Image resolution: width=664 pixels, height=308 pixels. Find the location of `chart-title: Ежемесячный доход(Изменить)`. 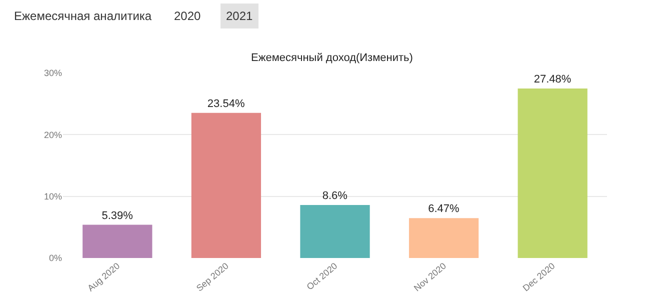

chart-title: Ежемесячный доход(Изменить) is located at coordinates (332, 58).